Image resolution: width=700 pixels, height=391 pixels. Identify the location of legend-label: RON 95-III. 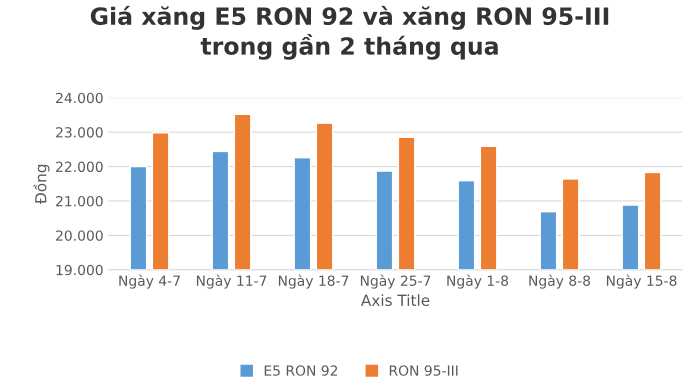
(424, 370).